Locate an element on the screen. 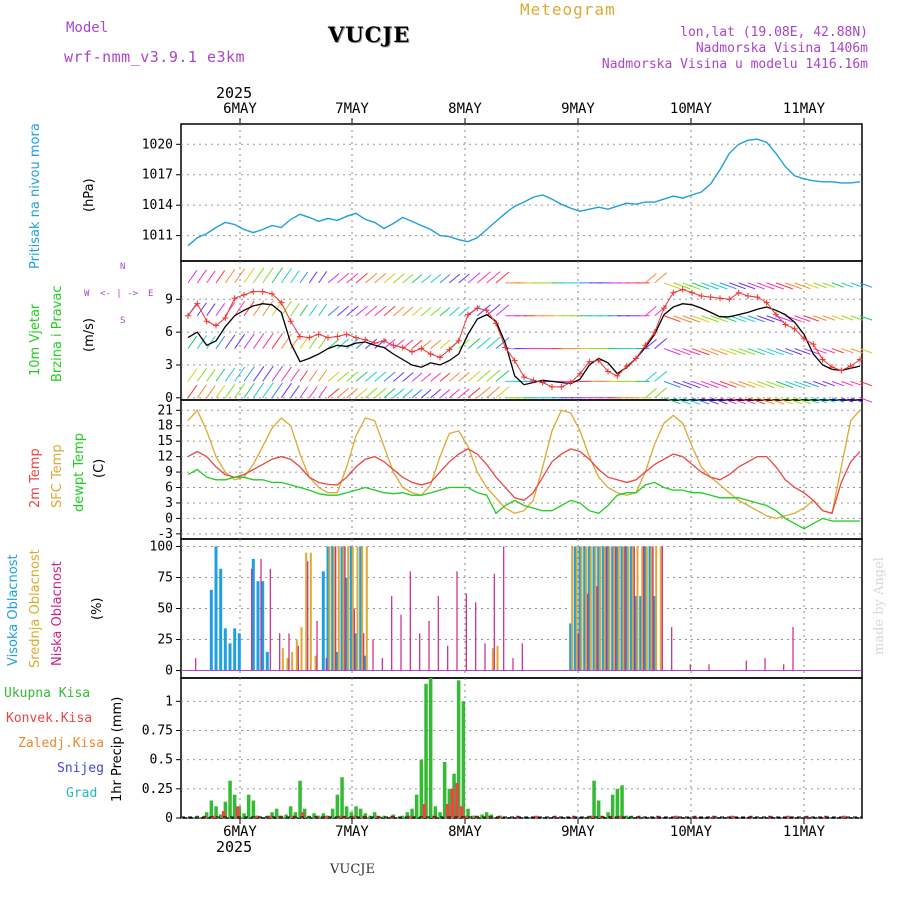  precip-ytick-label-3: 0.75 is located at coordinates (157, 731).